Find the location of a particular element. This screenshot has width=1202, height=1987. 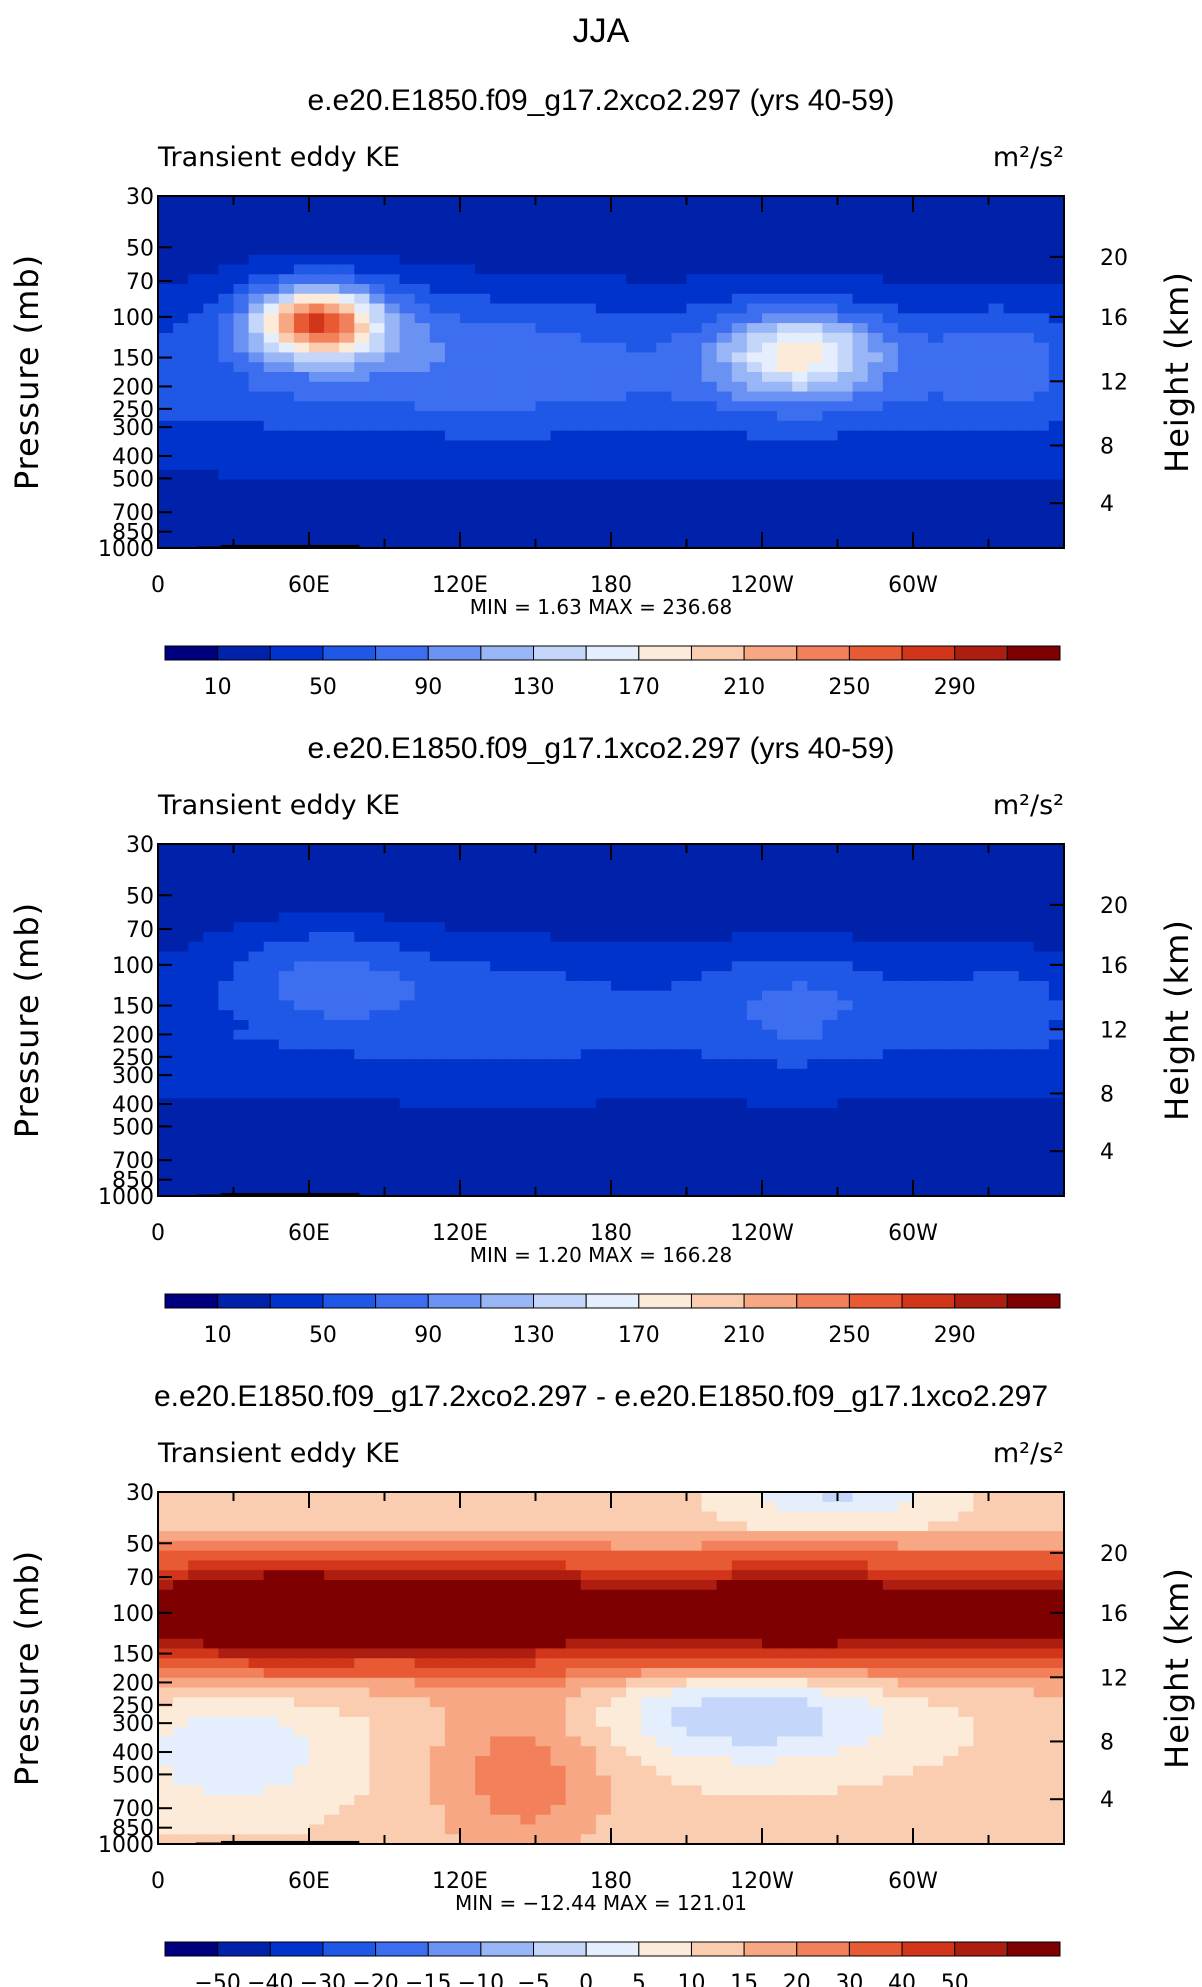

left-label: Transient eddy KE is located at coordinates (278, 1453).